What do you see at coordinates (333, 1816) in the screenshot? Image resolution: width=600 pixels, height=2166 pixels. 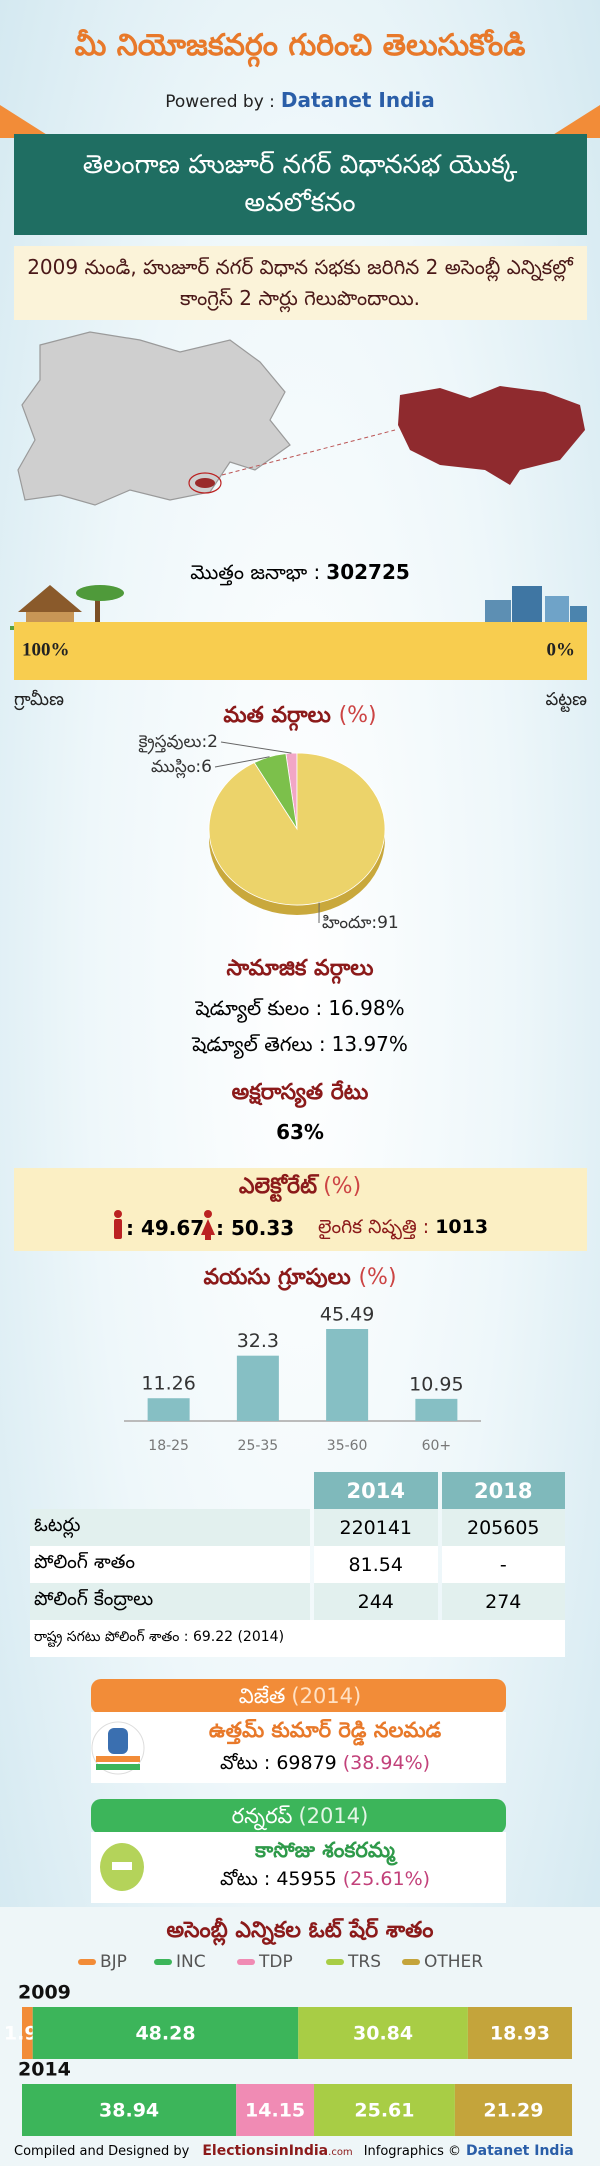 I see `runner-year: (2014)` at bounding box center [333, 1816].